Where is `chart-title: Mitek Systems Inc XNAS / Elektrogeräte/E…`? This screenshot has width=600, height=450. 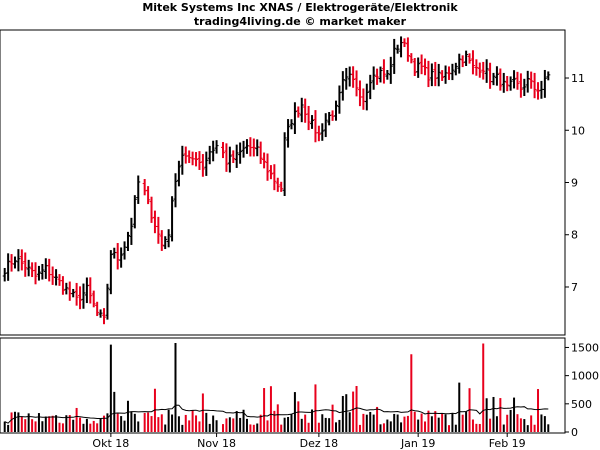 chart-title: Mitek Systems Inc XNAS / Elektrogeräte/E… is located at coordinates (300, 7).